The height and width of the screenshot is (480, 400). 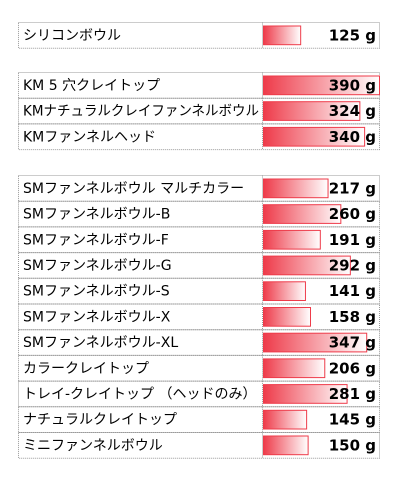 I want to click on category-label: KM 5 穴クレイトップ, so click(x=91, y=86).